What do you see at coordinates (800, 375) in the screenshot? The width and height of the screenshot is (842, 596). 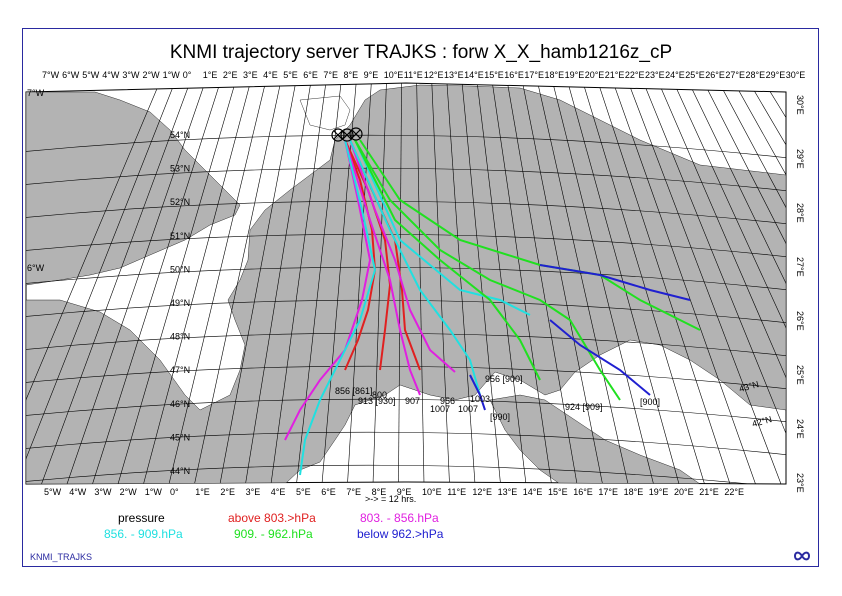 I see `right-lon-label: 25°E` at bounding box center [800, 375].